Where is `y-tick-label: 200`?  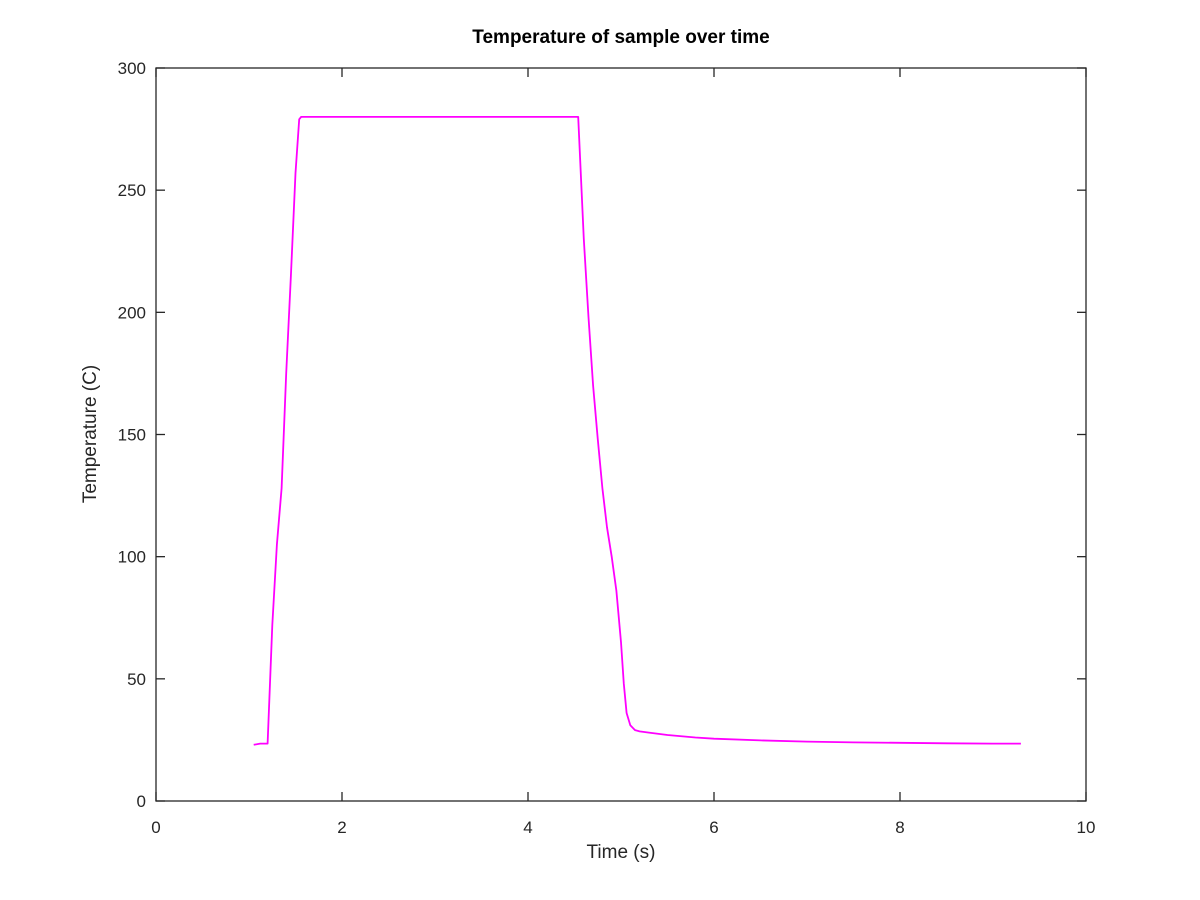
y-tick-label: 200 is located at coordinates (132, 312).